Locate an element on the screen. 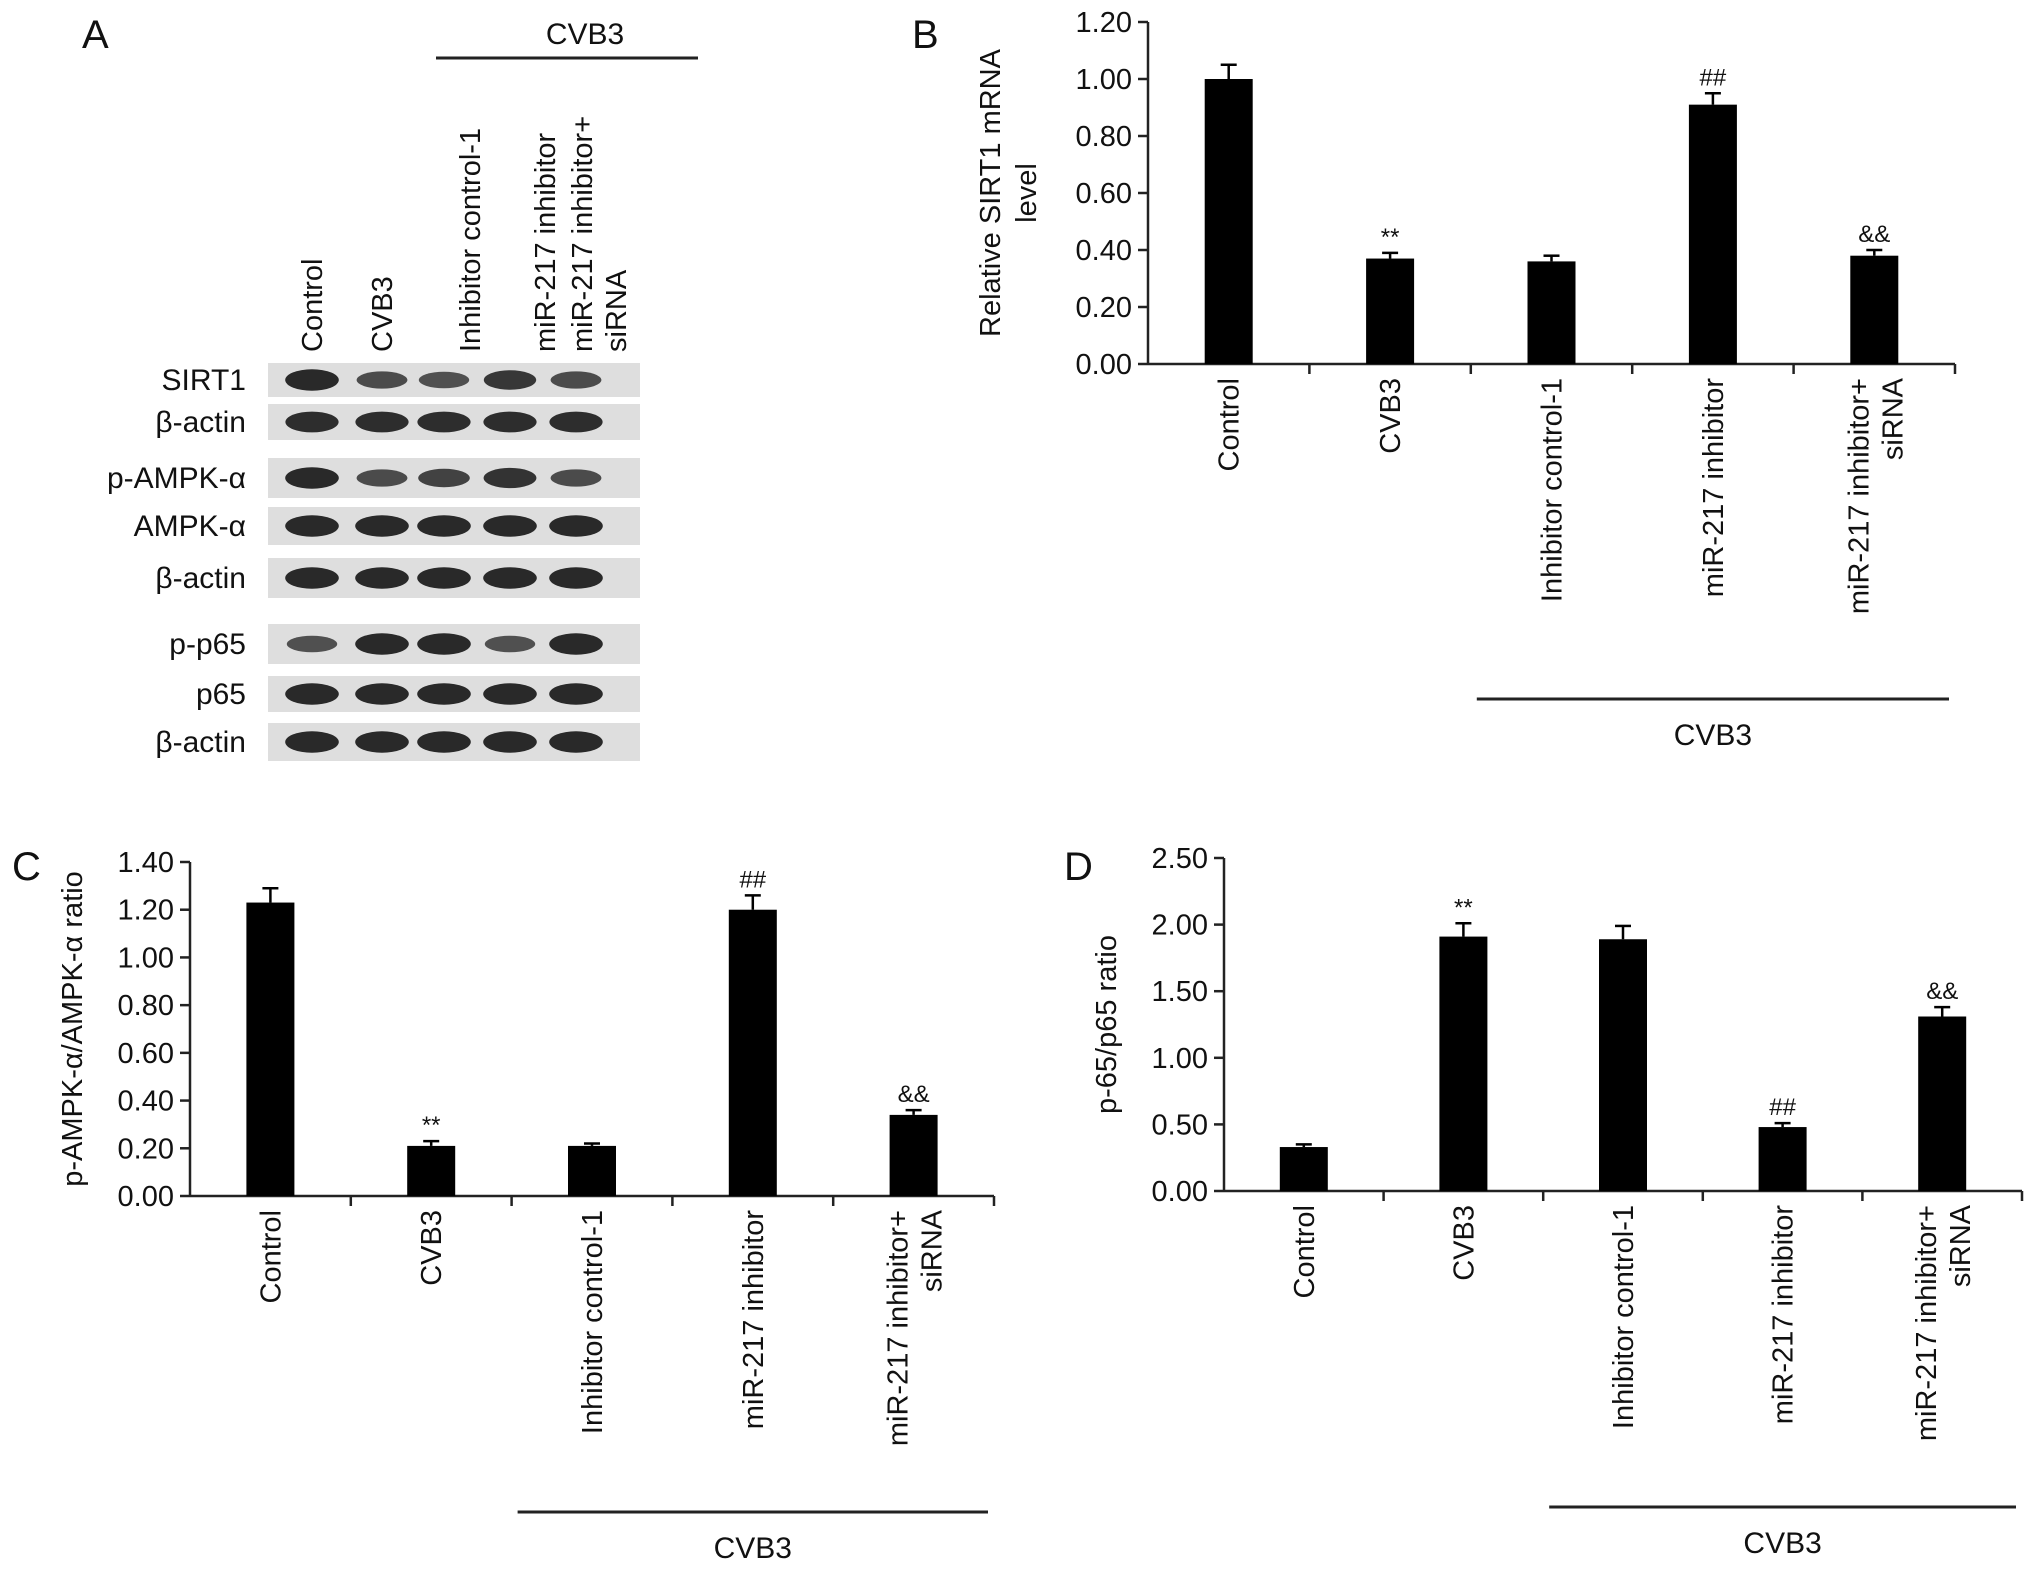 The width and height of the screenshot is (2032, 1573). blot-row-label: SIRT1 is located at coordinates (204, 380).